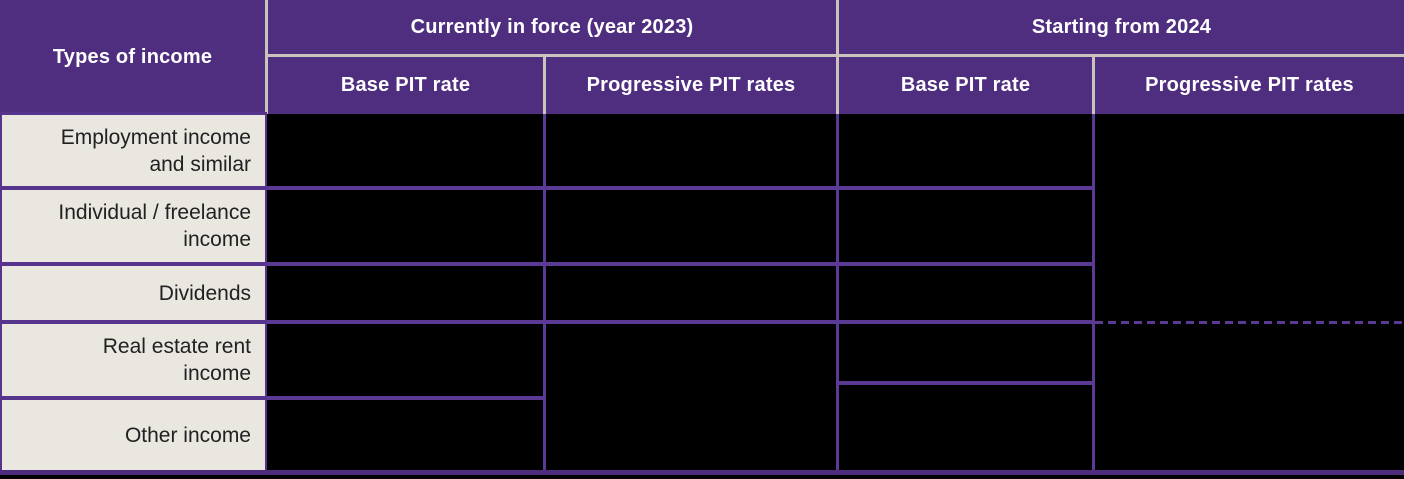 Image resolution: width=1404 pixels, height=479 pixels. I want to click on redacted-cell-2023-base-r4, so click(405, 360).